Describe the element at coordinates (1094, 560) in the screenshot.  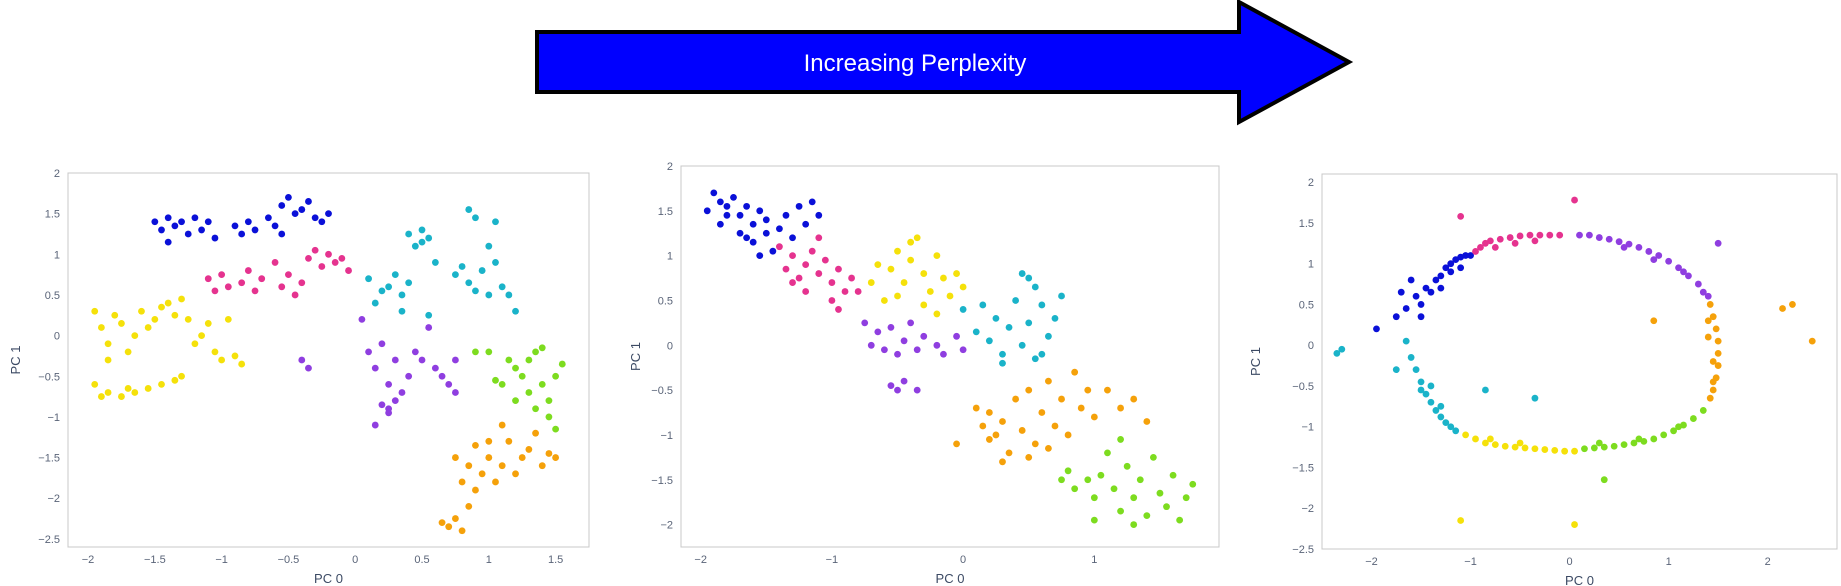
I see `x-tick-label: 1` at that location.